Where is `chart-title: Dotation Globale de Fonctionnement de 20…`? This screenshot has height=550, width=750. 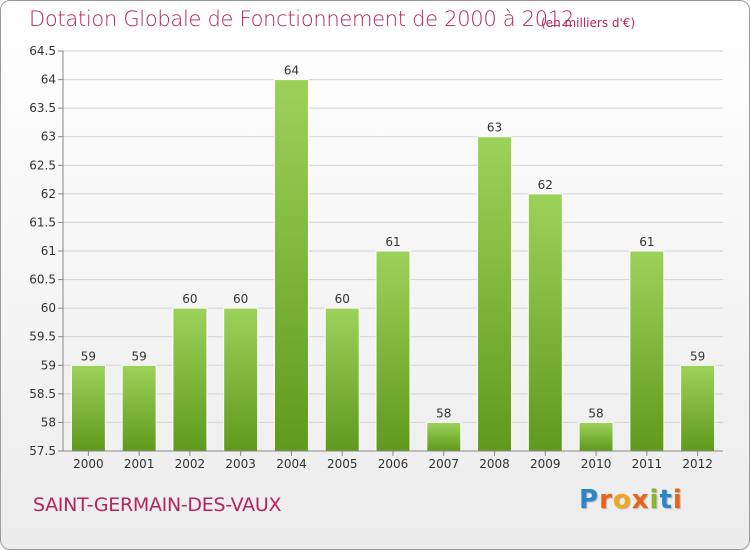 chart-title: Dotation Globale de Fonctionnement de 20… is located at coordinates (301, 19).